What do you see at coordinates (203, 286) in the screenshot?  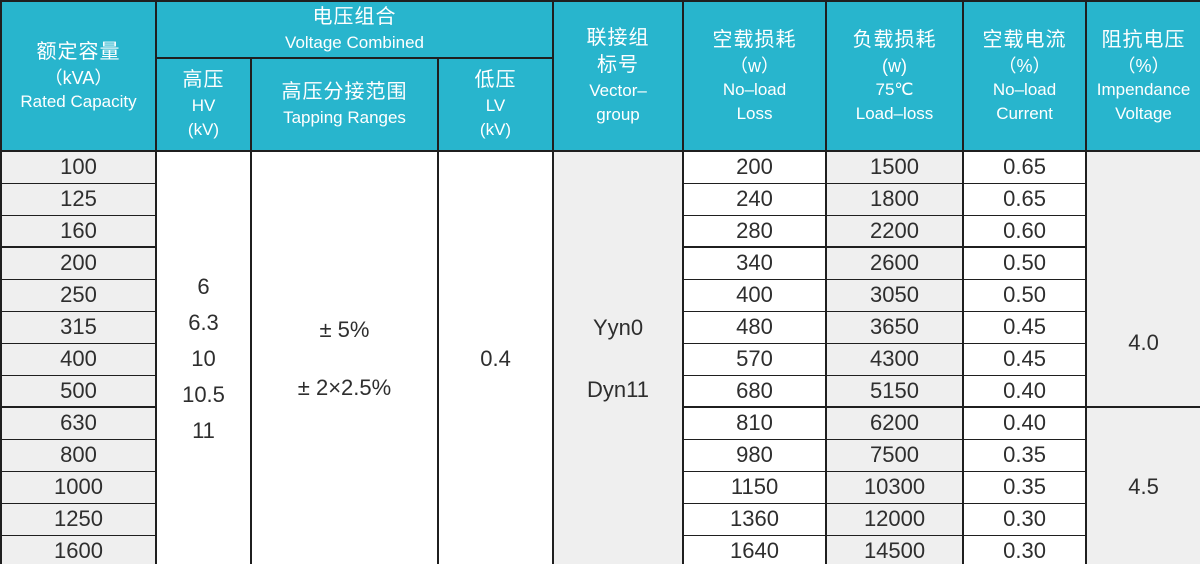 I see `hv-value: 6` at bounding box center [203, 286].